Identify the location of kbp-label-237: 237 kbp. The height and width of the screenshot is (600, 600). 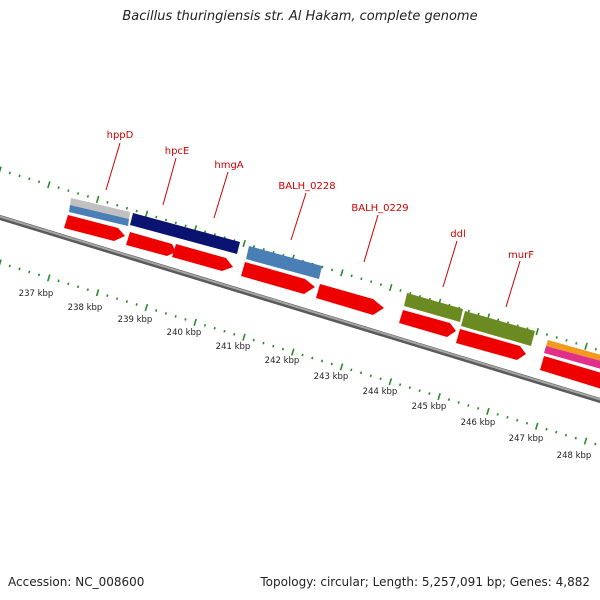
(36, 294).